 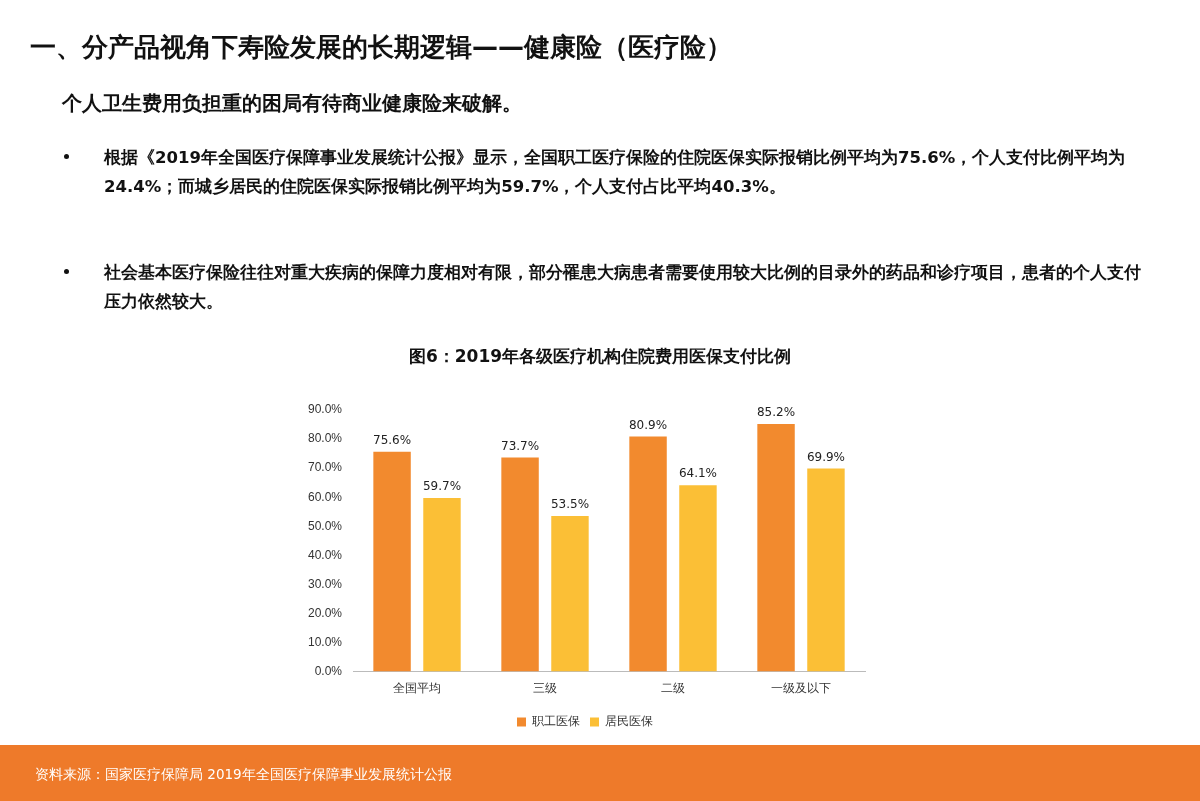 I want to click on y-tick-label: 40.0%, so click(x=325, y=554).